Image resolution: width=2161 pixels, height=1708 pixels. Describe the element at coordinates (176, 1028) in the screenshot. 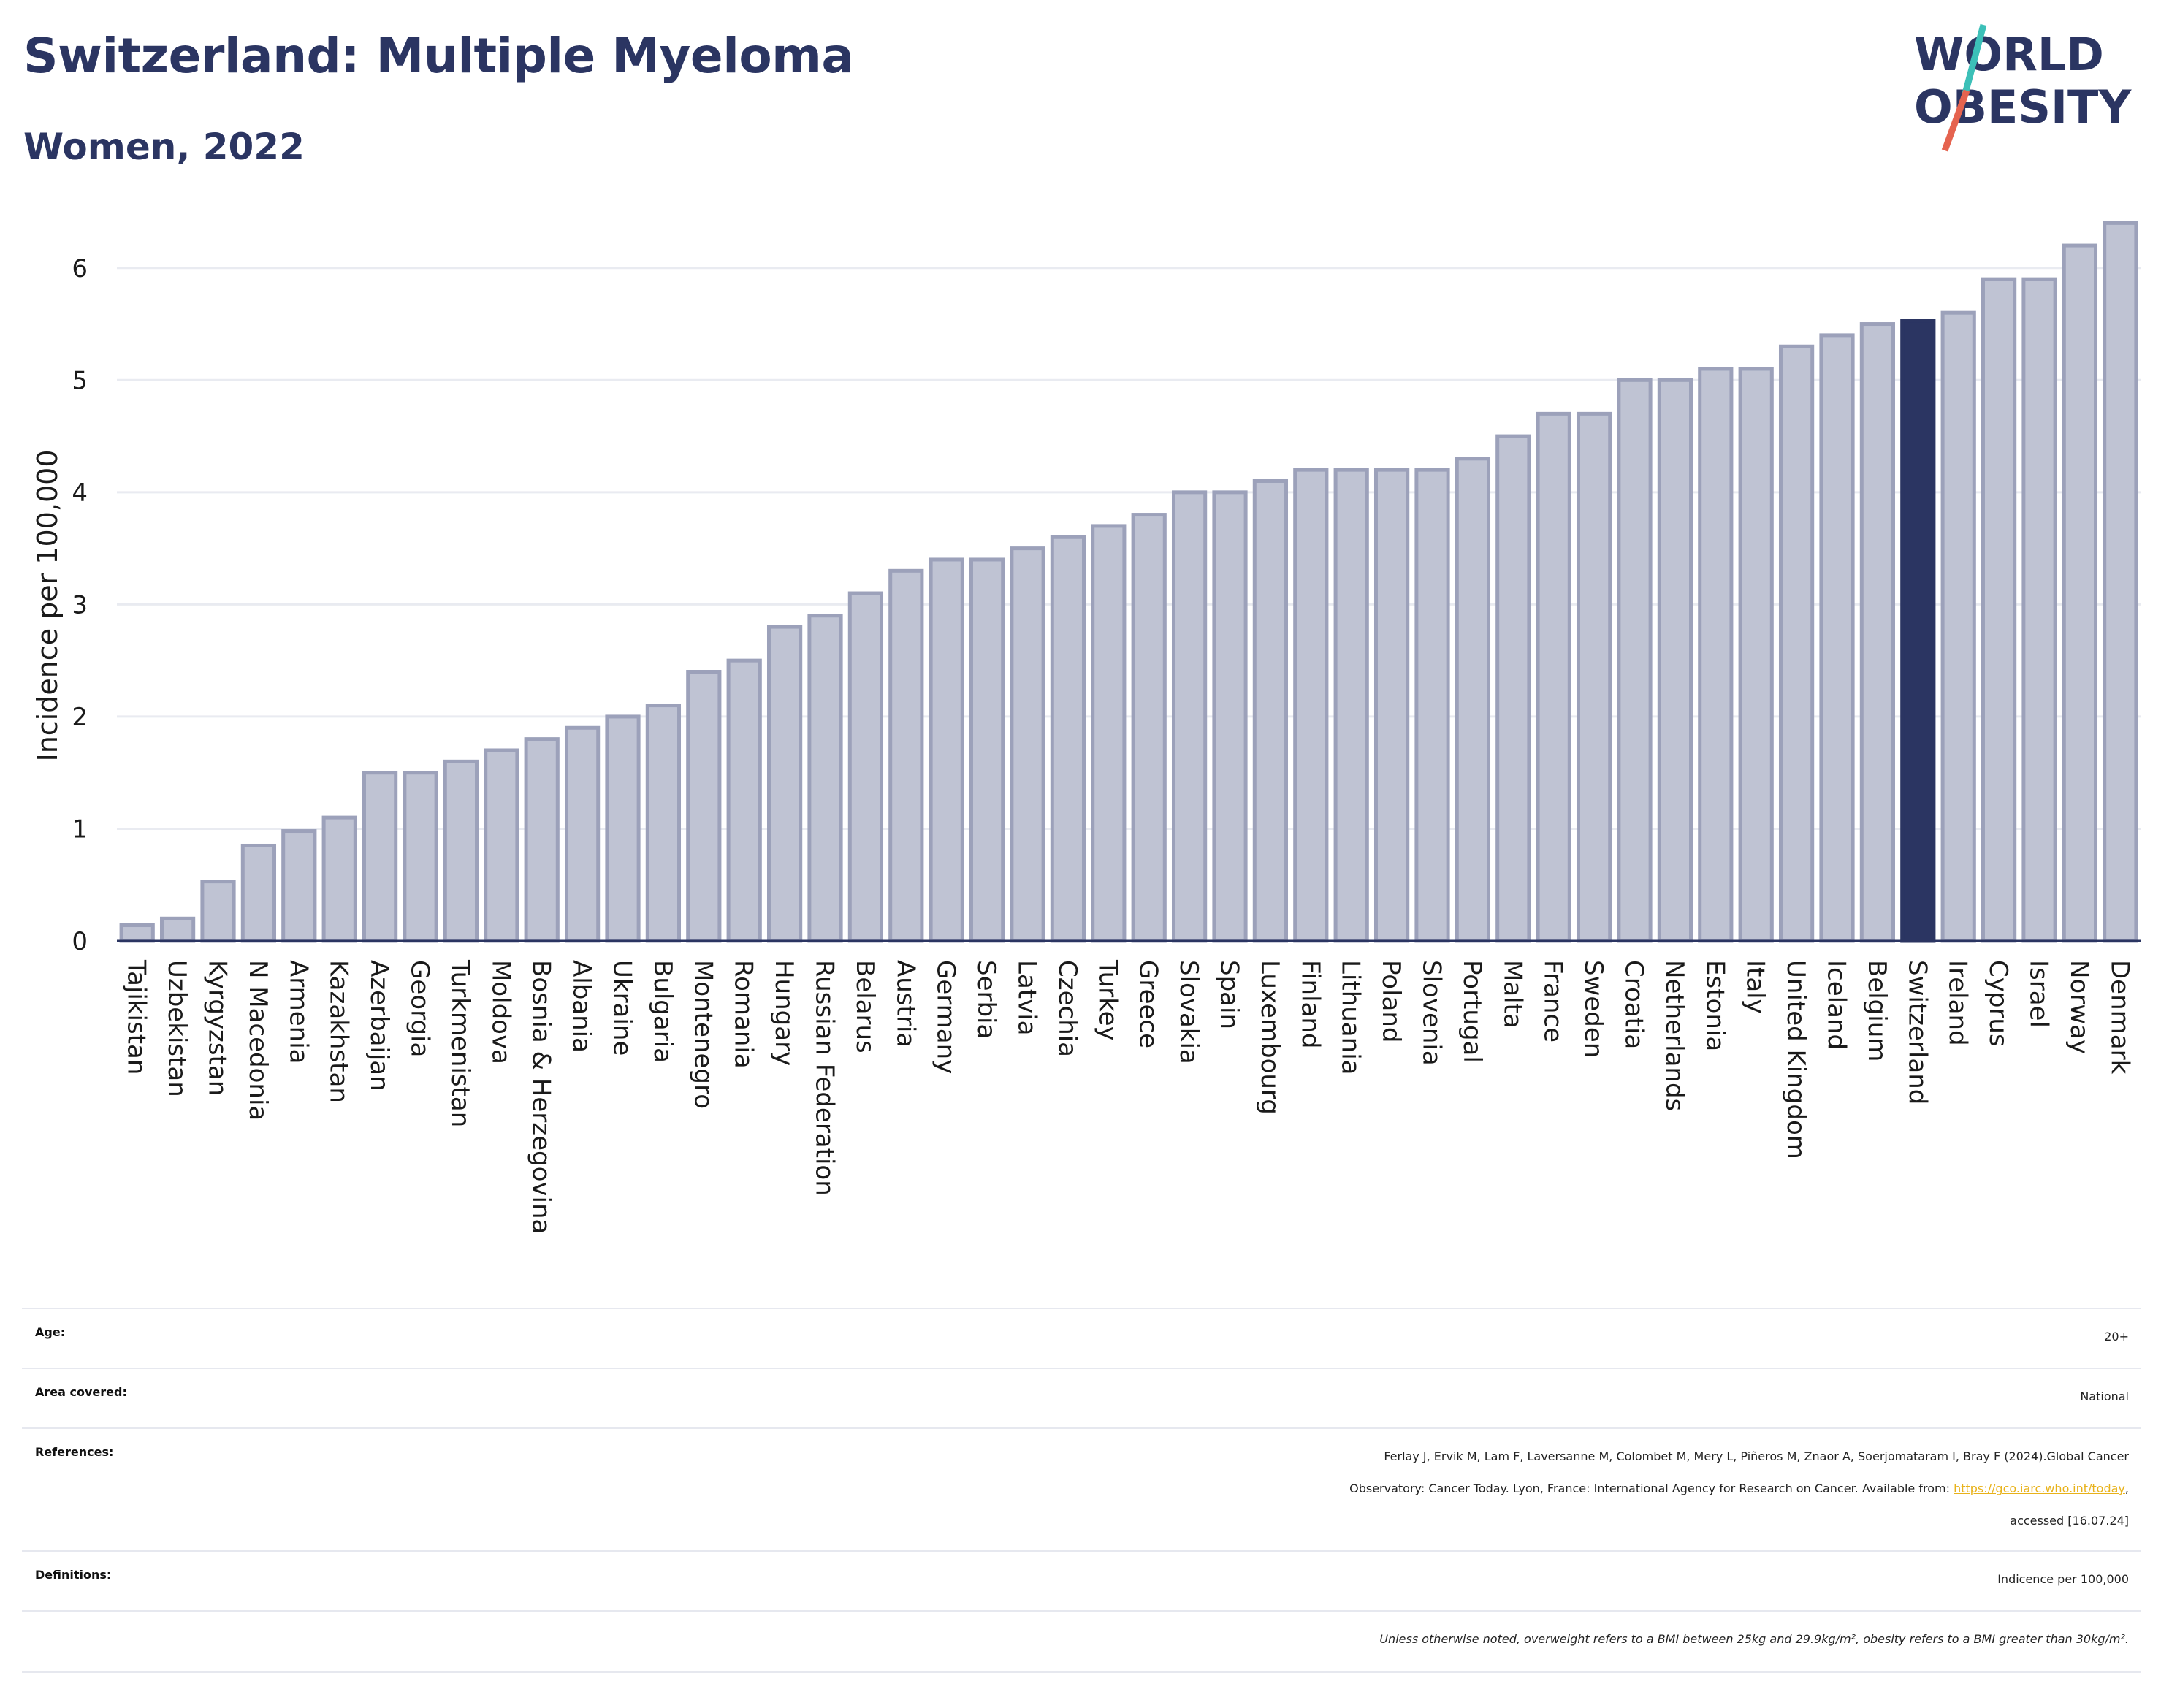

I see `x-tick-label: Uzbekistan` at that location.